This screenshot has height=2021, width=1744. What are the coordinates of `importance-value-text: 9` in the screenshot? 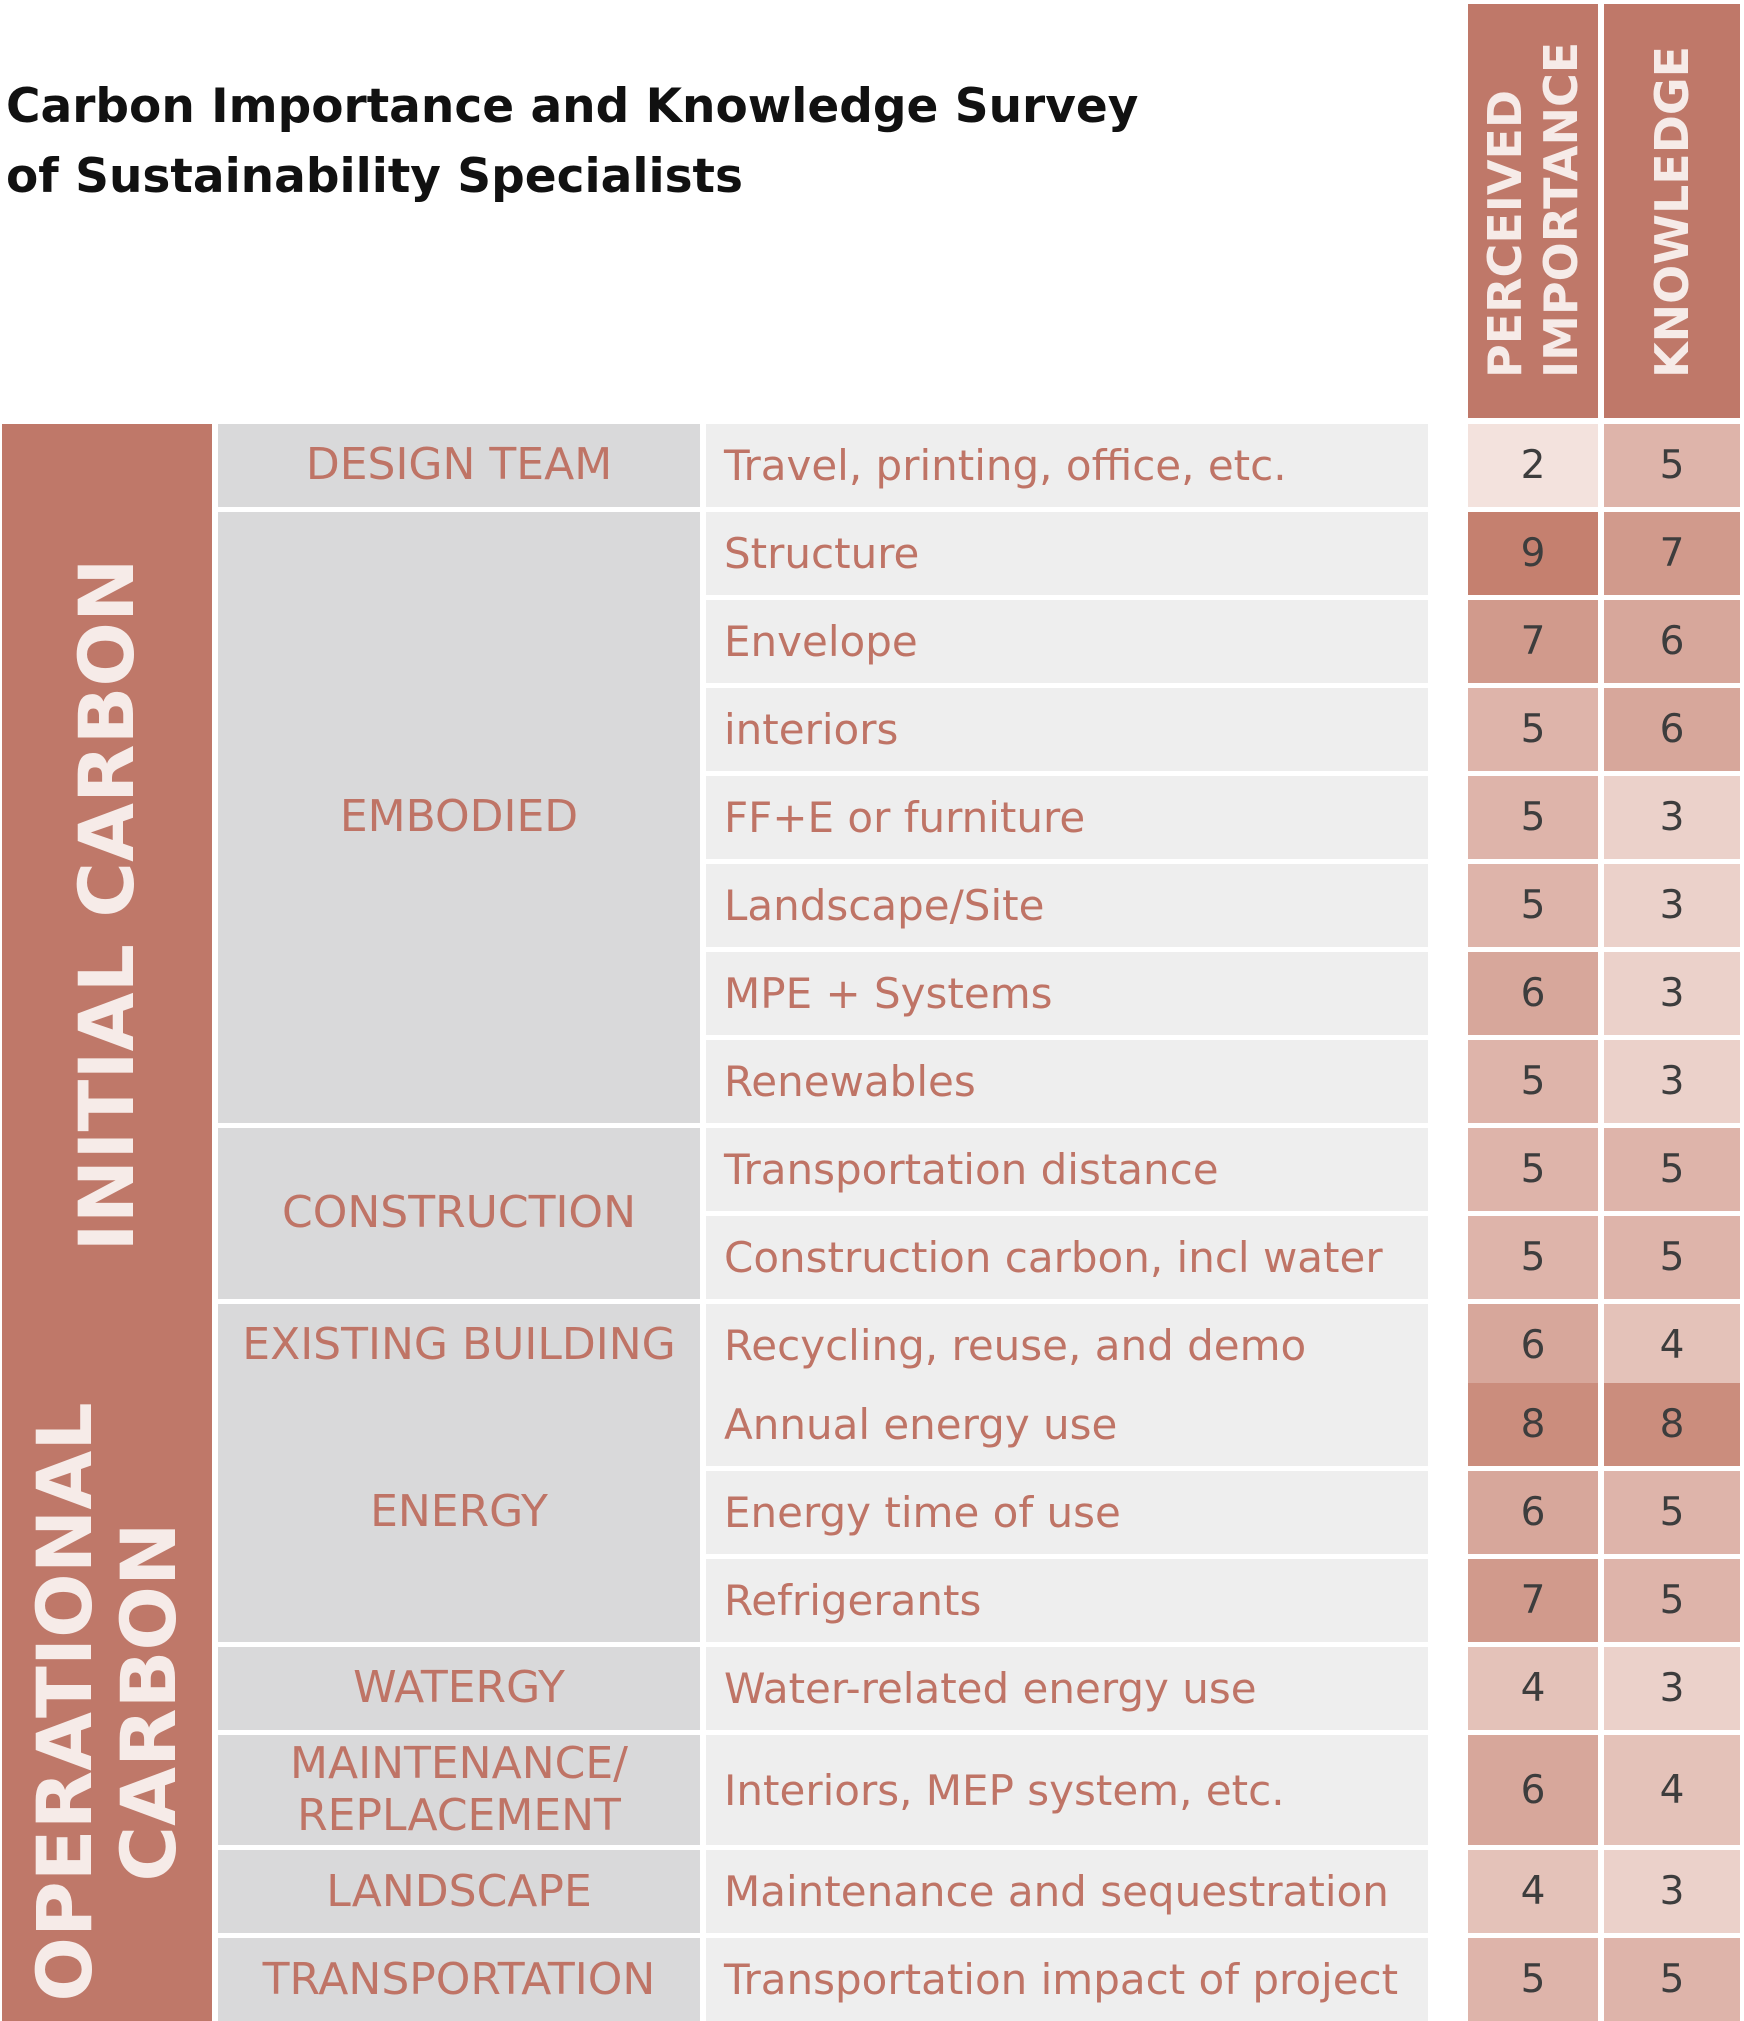 It's located at (1533, 553).